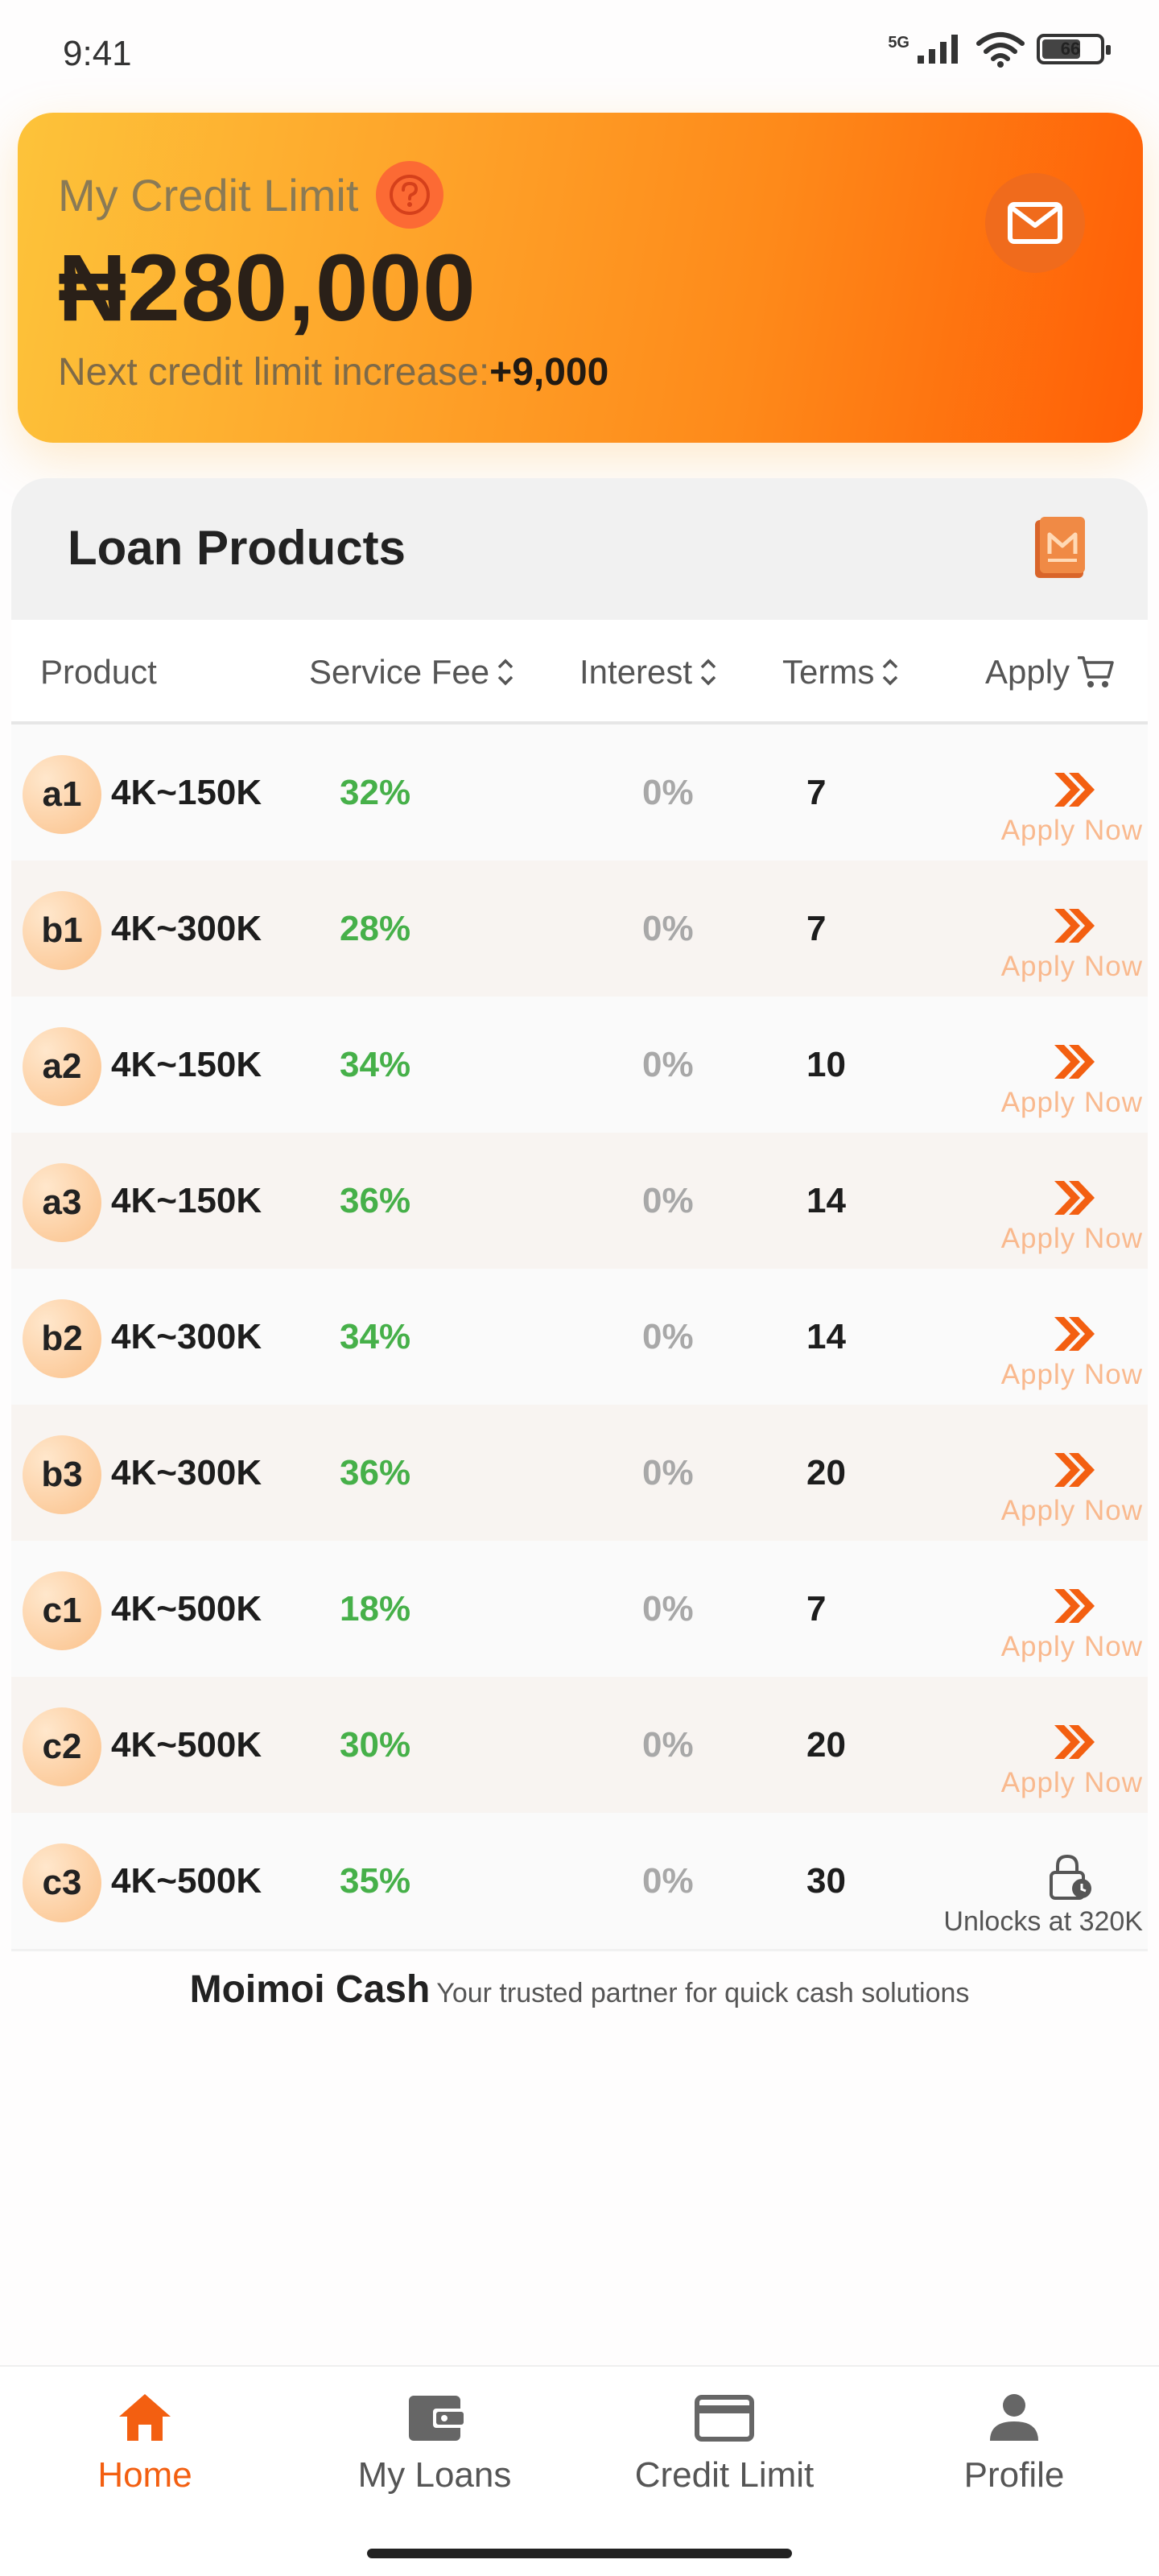  Describe the element at coordinates (62, 1338) in the screenshot. I see `product-code-badge: b2` at that location.